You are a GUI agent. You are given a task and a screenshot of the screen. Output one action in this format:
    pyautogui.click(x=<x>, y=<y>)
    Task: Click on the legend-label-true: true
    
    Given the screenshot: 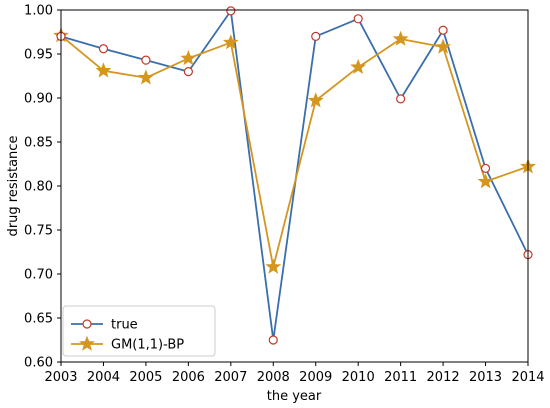 What is the action you would take?
    pyautogui.click(x=124, y=325)
    